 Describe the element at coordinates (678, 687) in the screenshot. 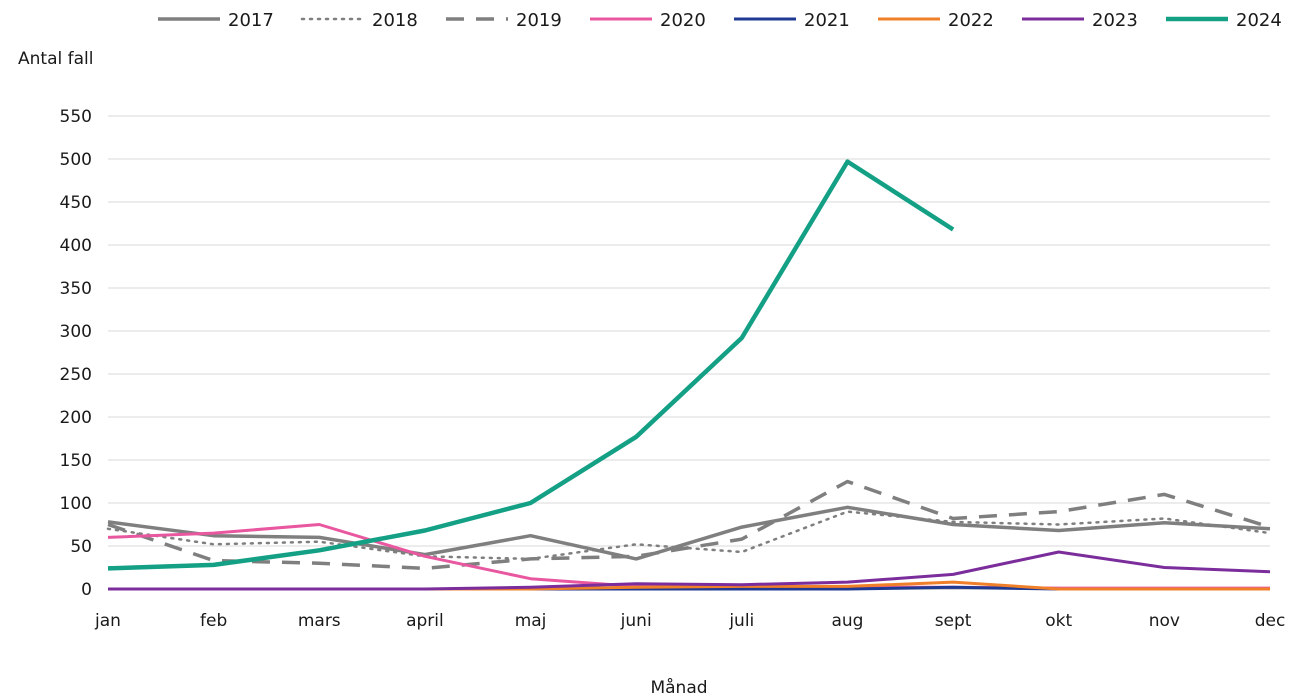

I see `x-axis-title: Månad` at that location.